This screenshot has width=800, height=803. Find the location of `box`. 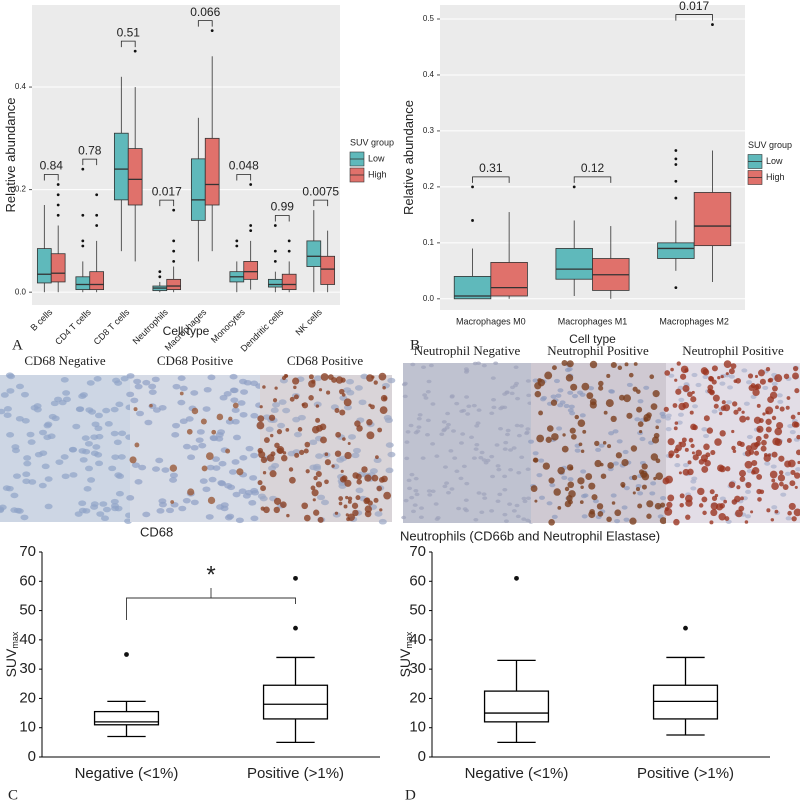

box is located at coordinates (58, 268).